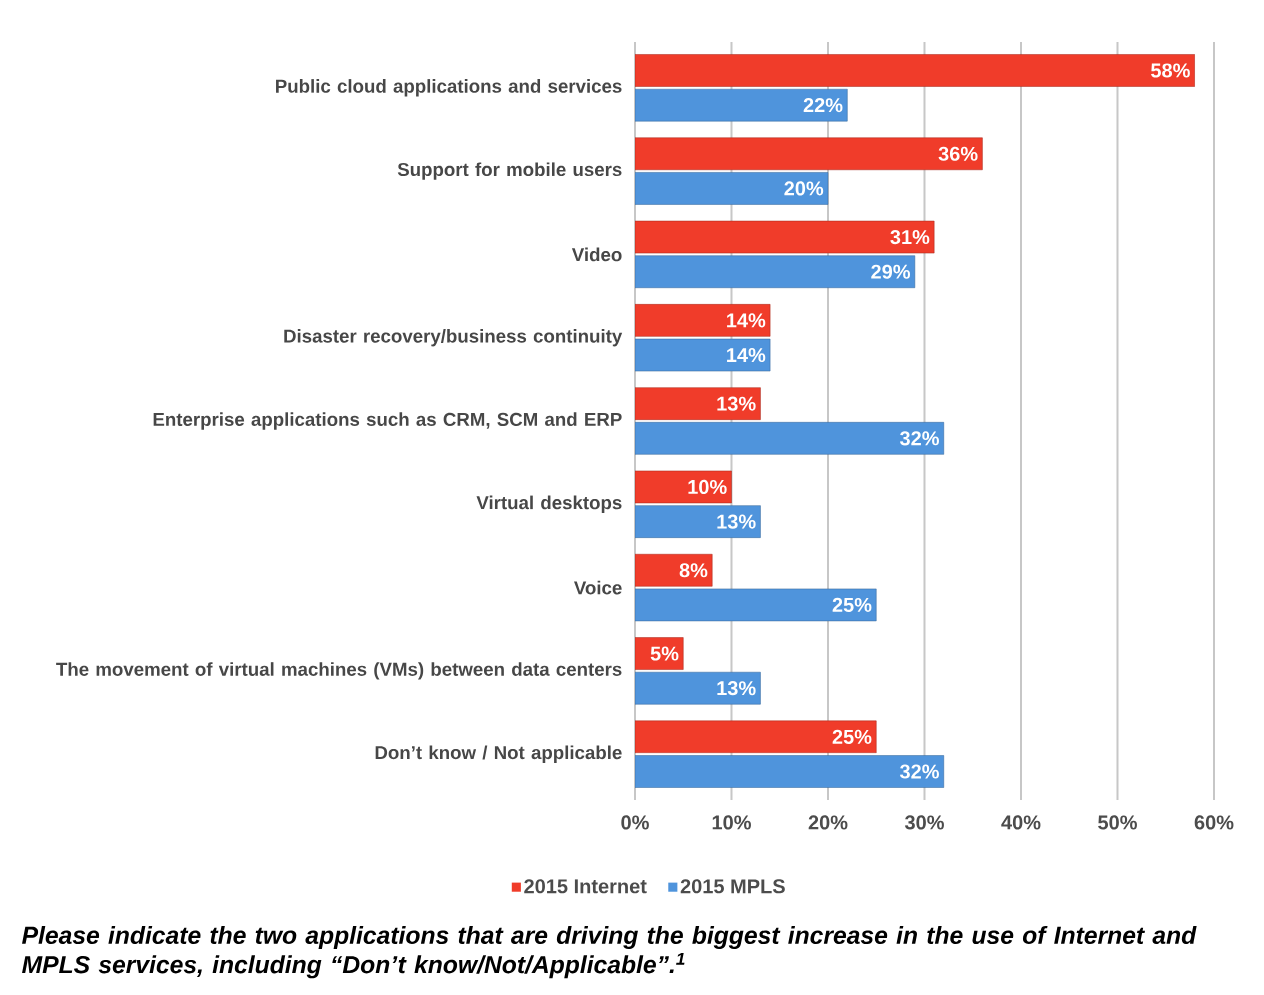  Describe the element at coordinates (707, 487) in the screenshot. I see `data-label: 10%` at that location.